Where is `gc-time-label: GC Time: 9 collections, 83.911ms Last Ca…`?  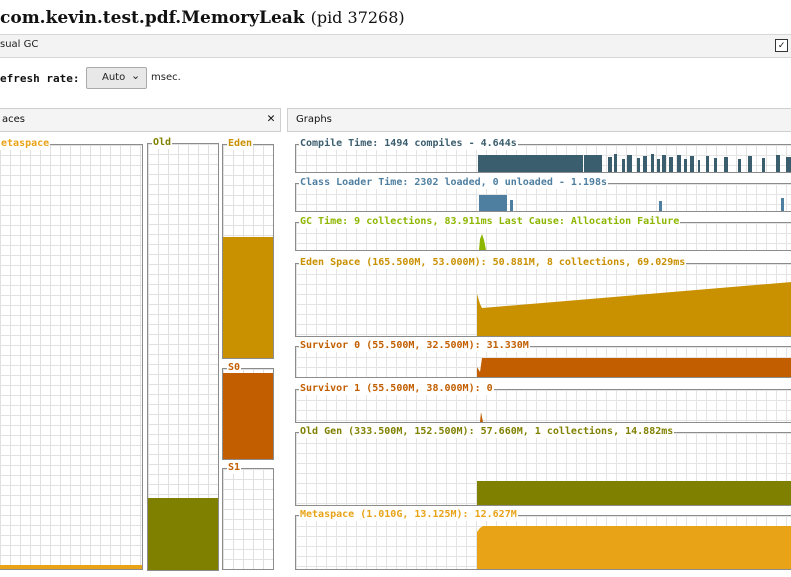
gc-time-label: GC Time: 9 collections, 83.911ms Last Ca… is located at coordinates (490, 222).